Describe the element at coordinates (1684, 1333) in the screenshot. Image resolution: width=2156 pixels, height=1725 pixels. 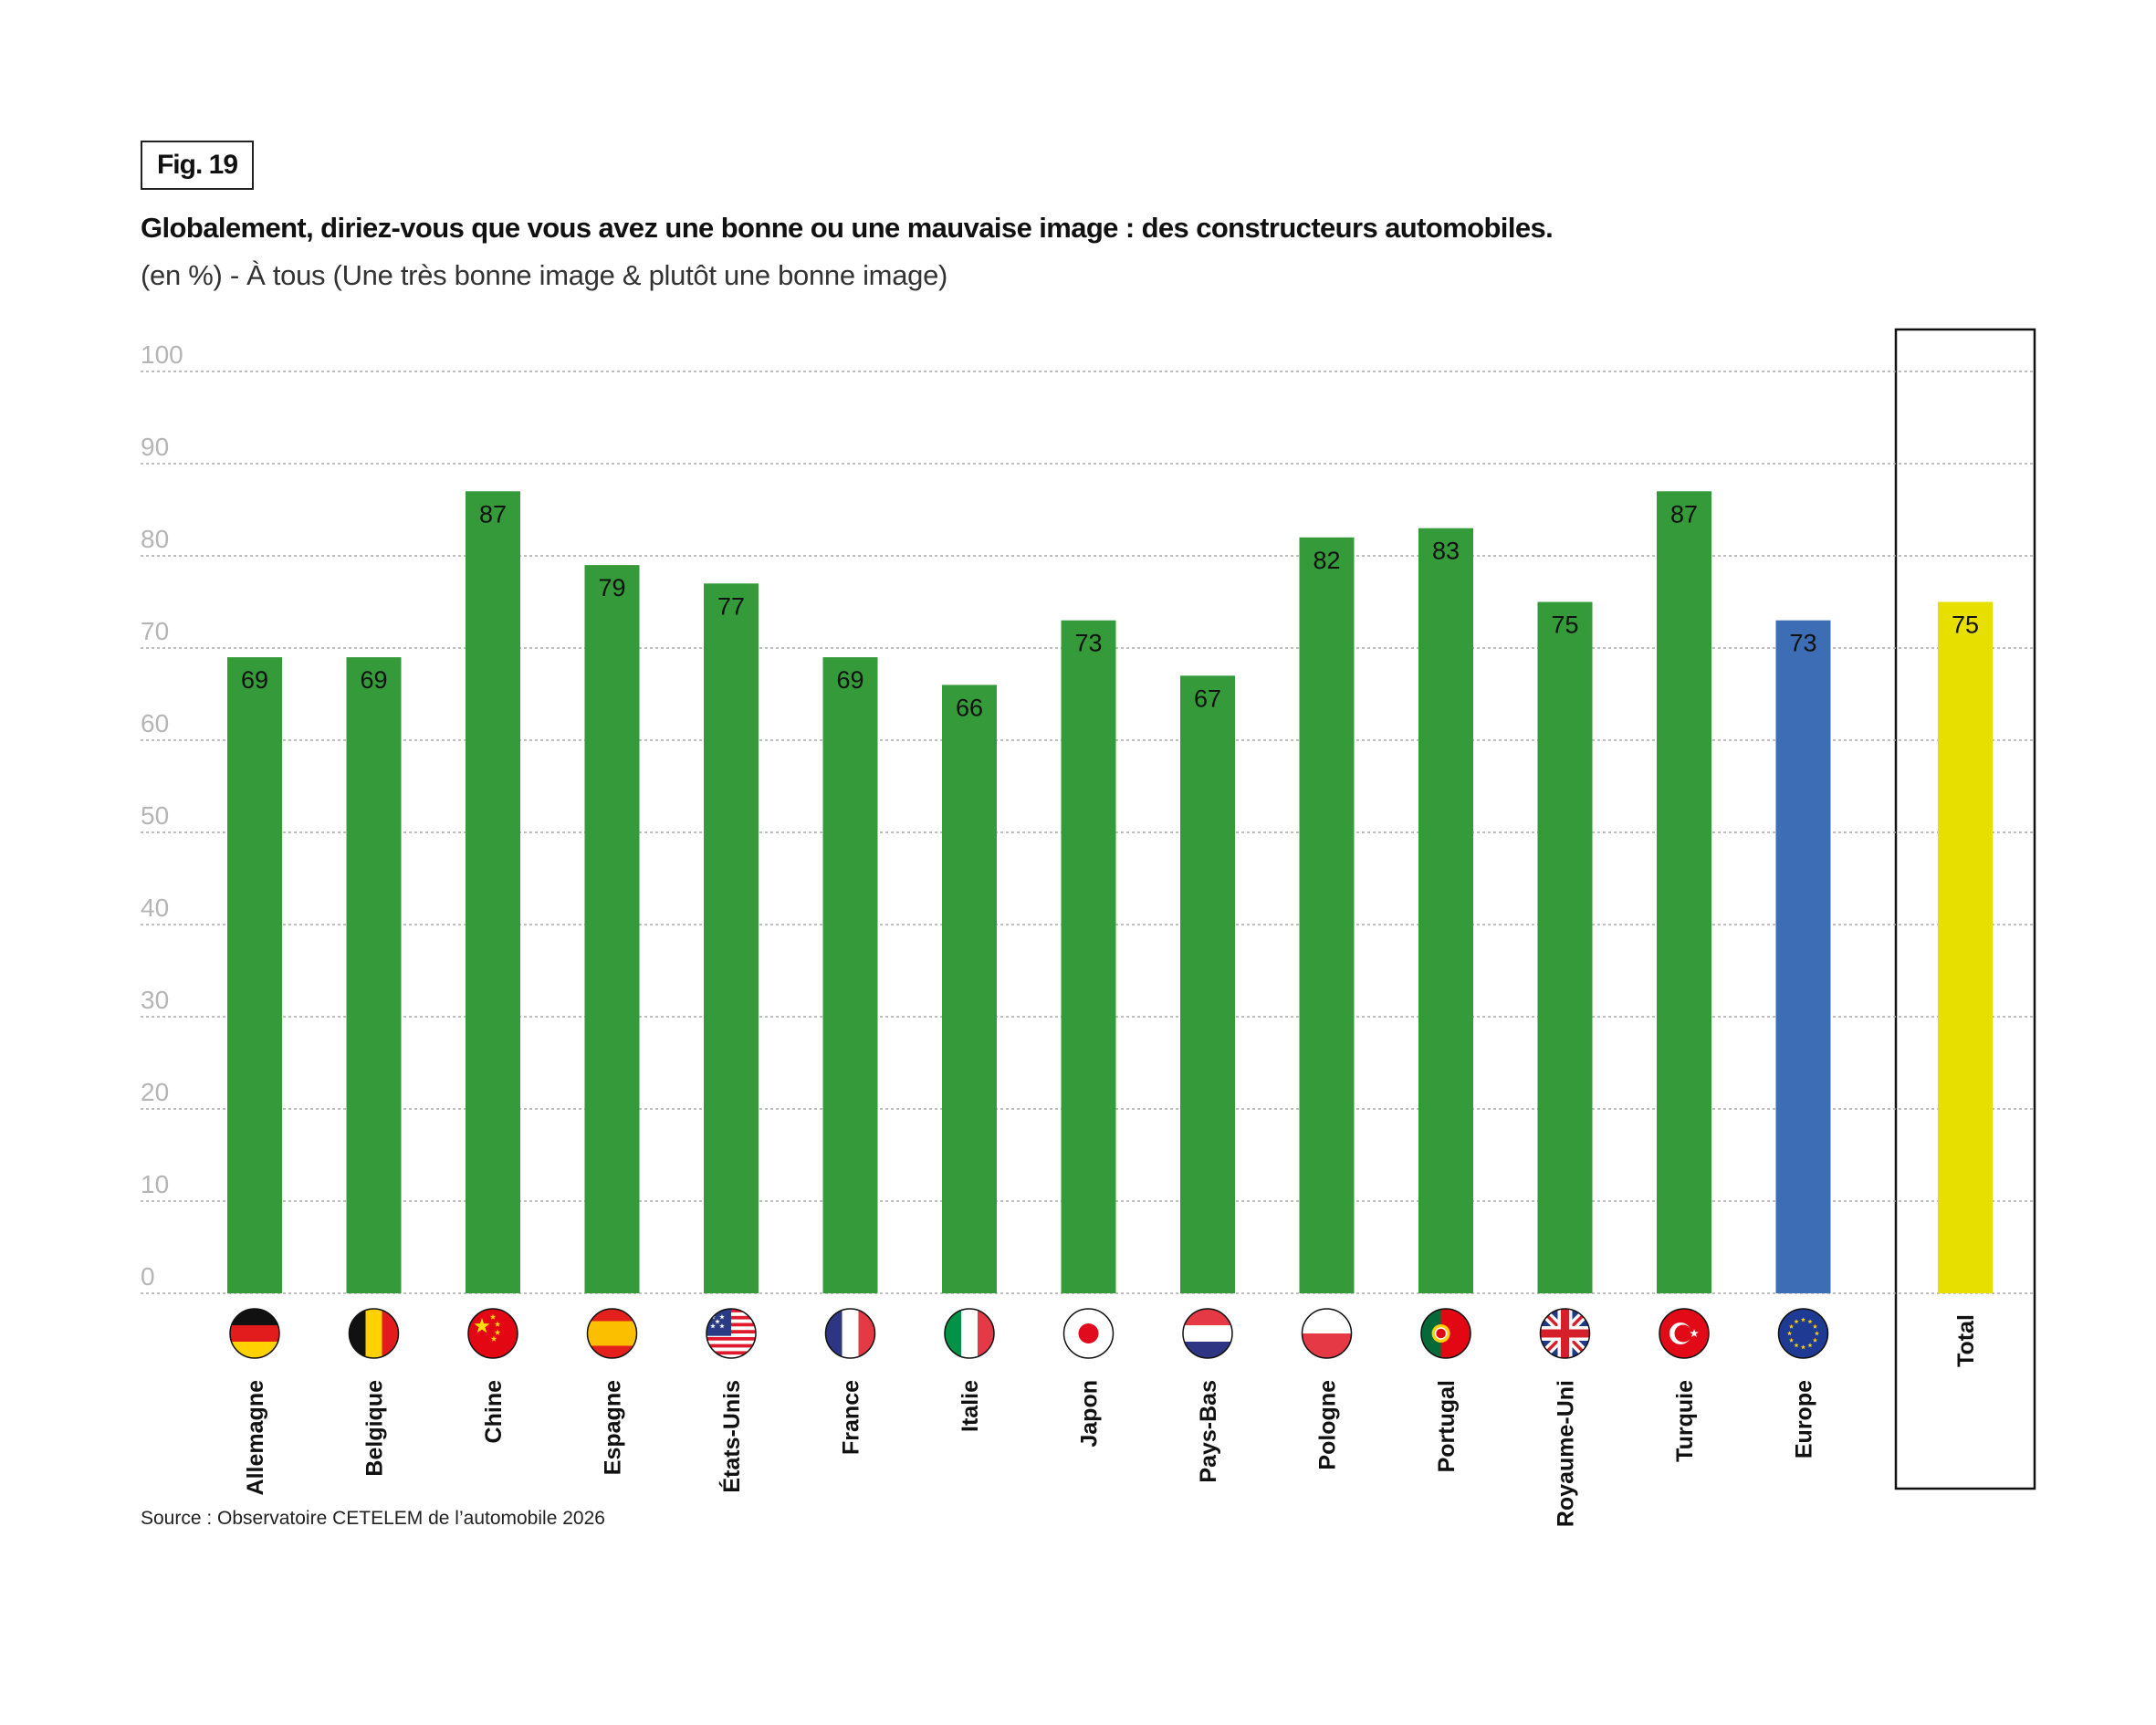
I see `turkey-flag-icon` at that location.